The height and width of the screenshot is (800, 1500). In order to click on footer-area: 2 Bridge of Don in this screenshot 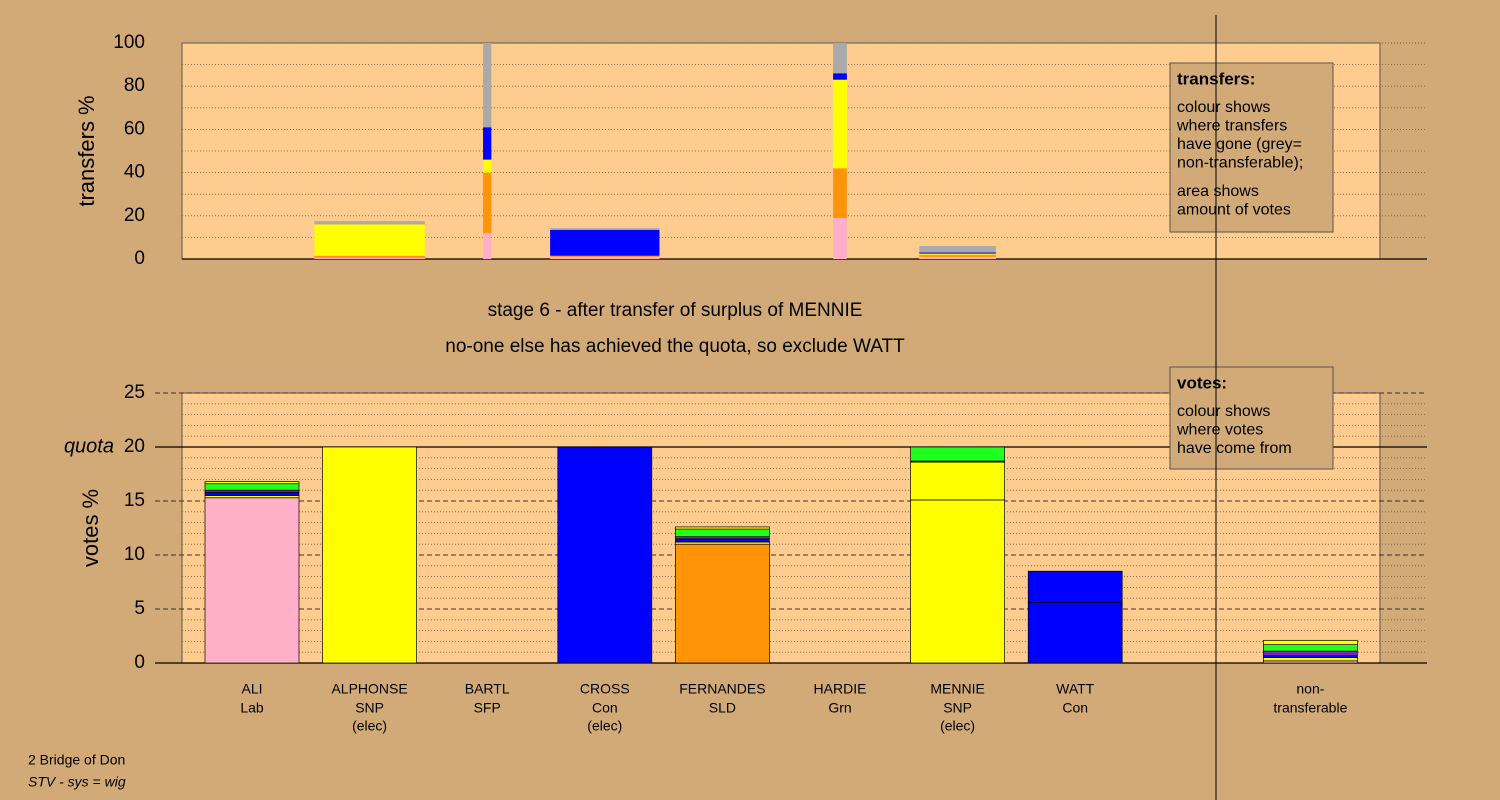, I will do `click(76, 760)`.